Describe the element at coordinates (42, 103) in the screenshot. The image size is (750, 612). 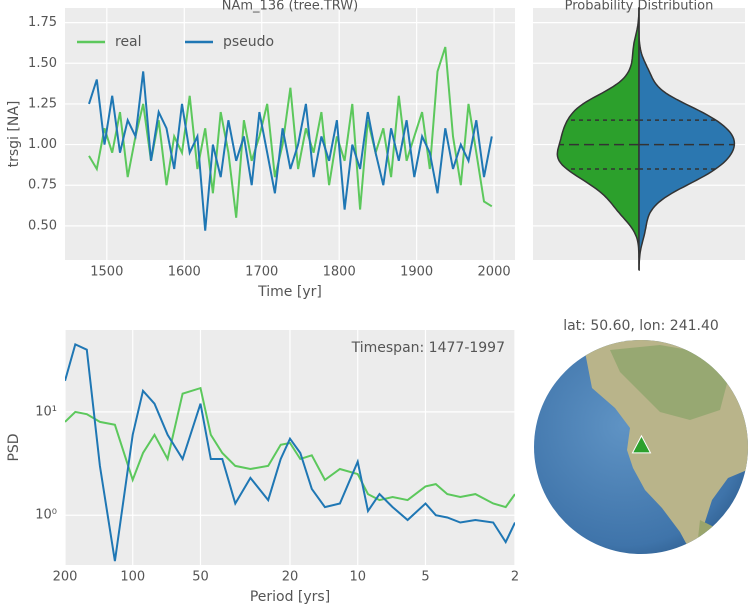
I see `y-tick-label: 1.25` at that location.